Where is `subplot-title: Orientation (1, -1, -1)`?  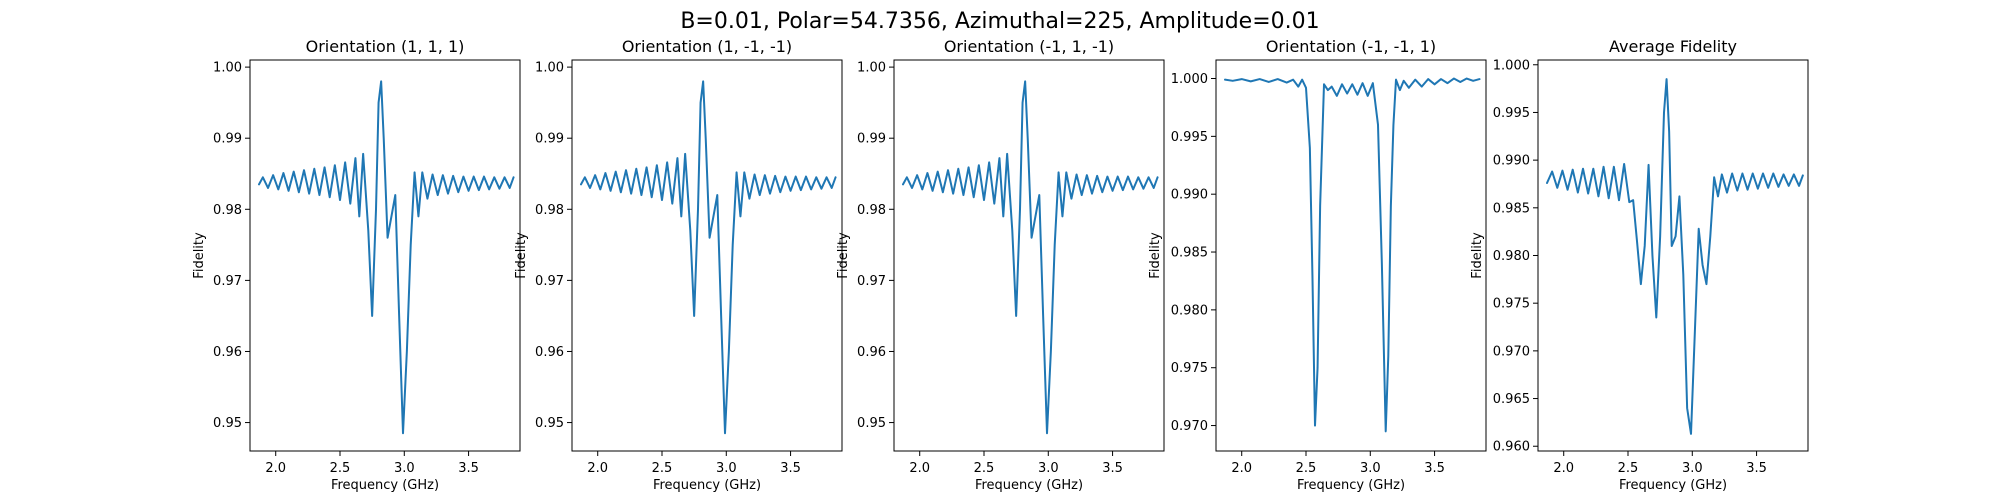
subplot-title: Orientation (1, -1, -1) is located at coordinates (707, 46).